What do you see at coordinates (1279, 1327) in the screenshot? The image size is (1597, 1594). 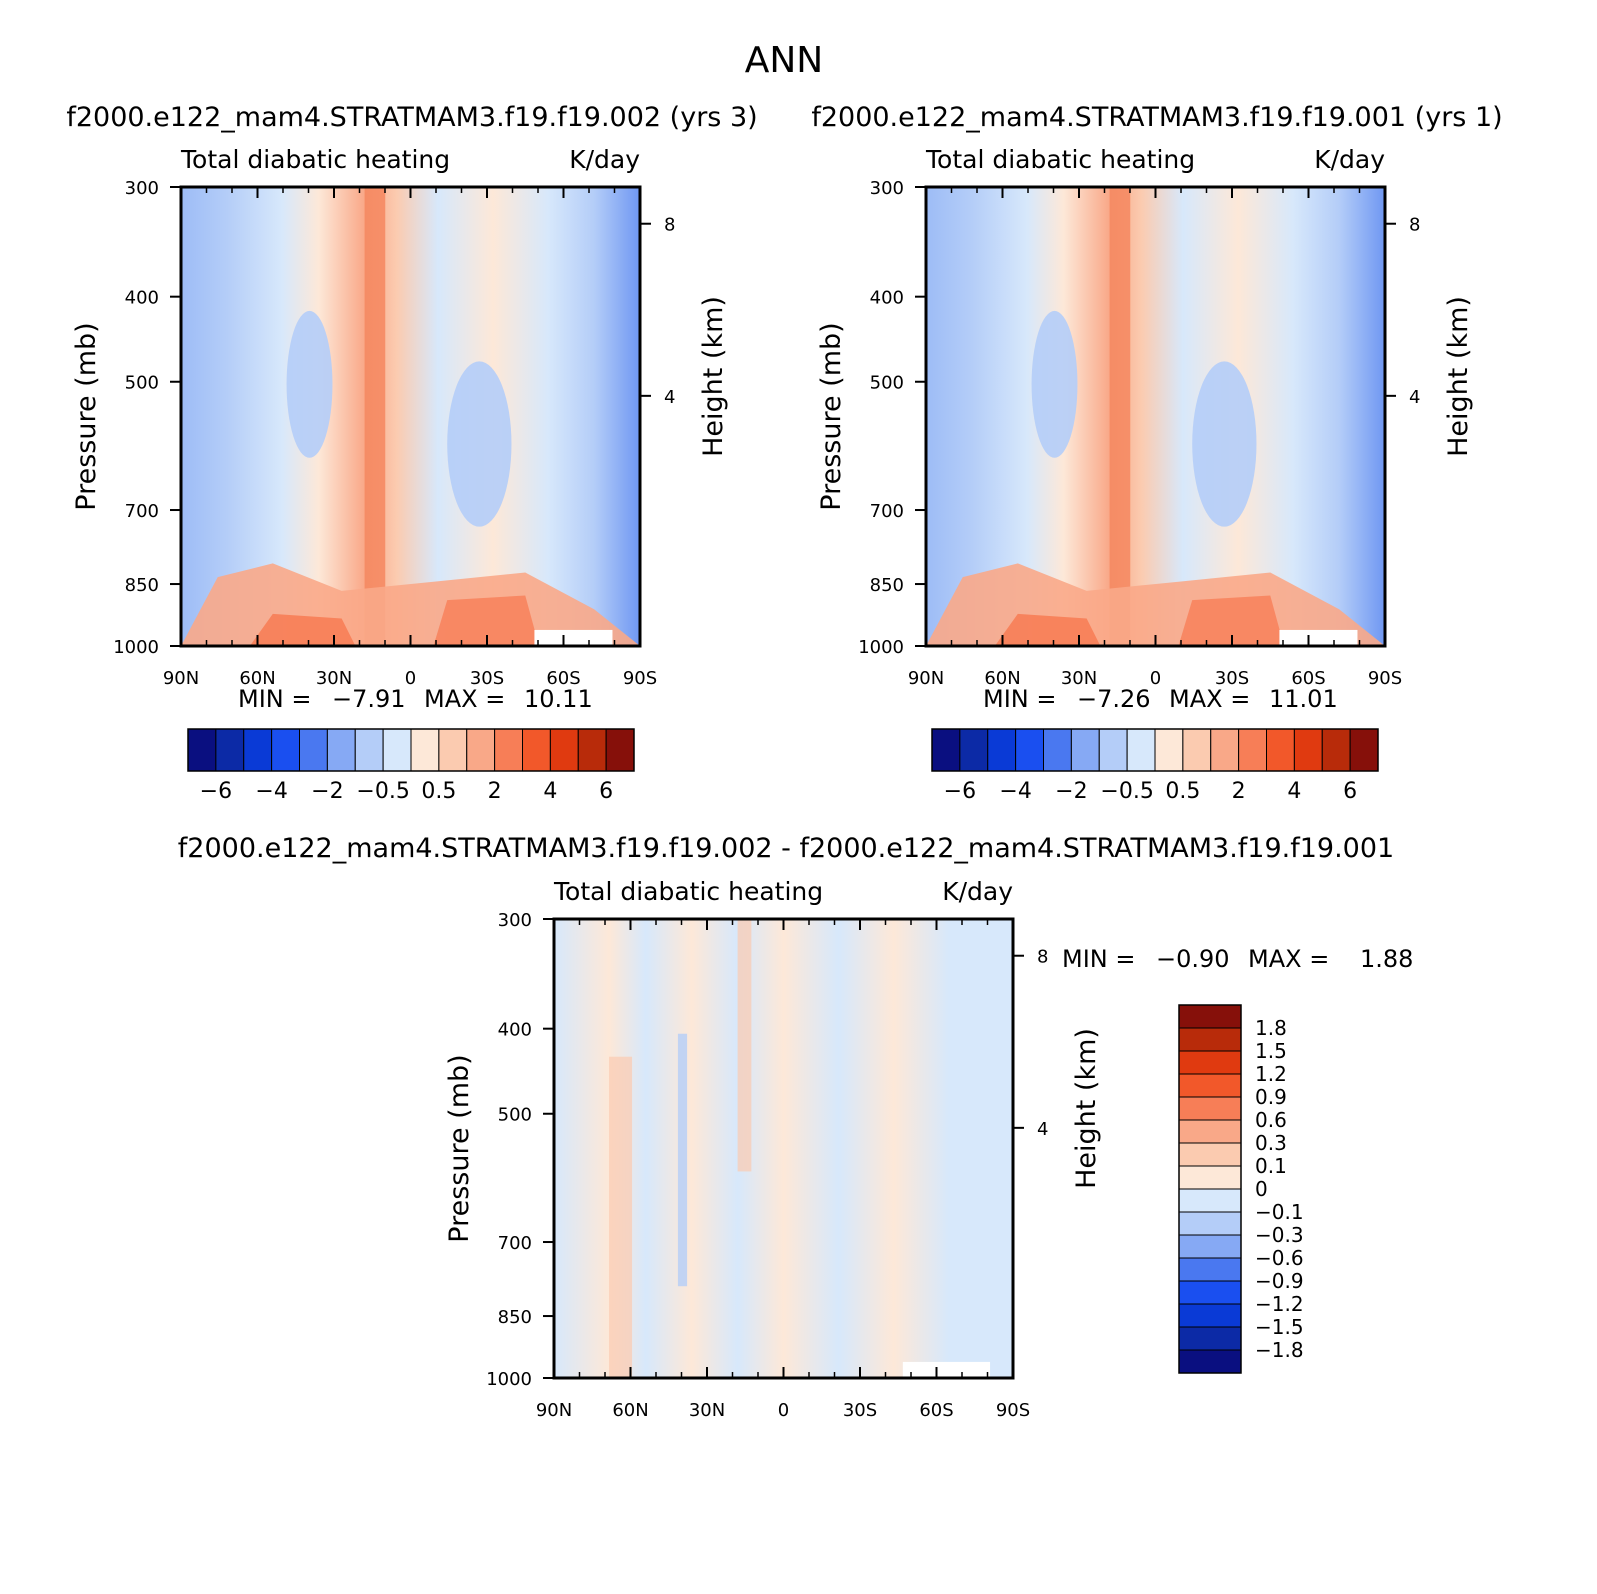 I see `colorbar-label: −1.5` at bounding box center [1279, 1327].